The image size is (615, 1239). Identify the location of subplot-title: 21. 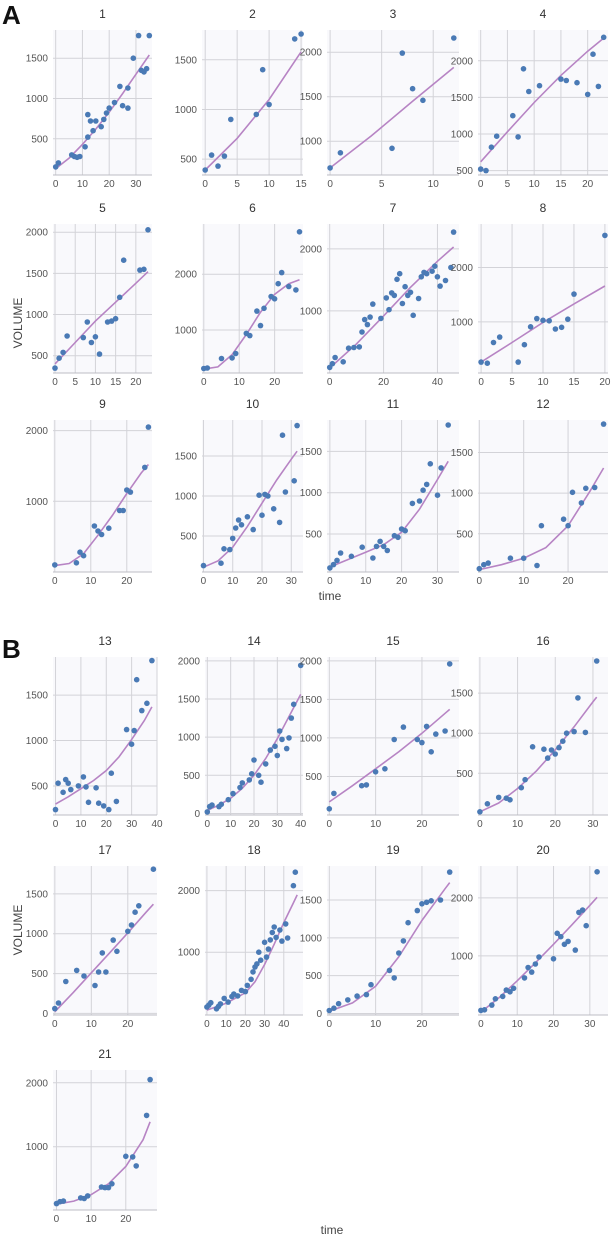
(105, 1054).